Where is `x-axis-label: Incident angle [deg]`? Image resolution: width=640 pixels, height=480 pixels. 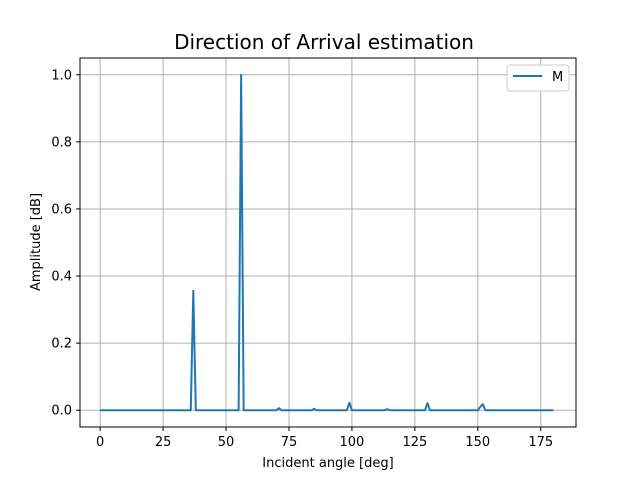 x-axis-label: Incident angle [deg] is located at coordinates (327, 463).